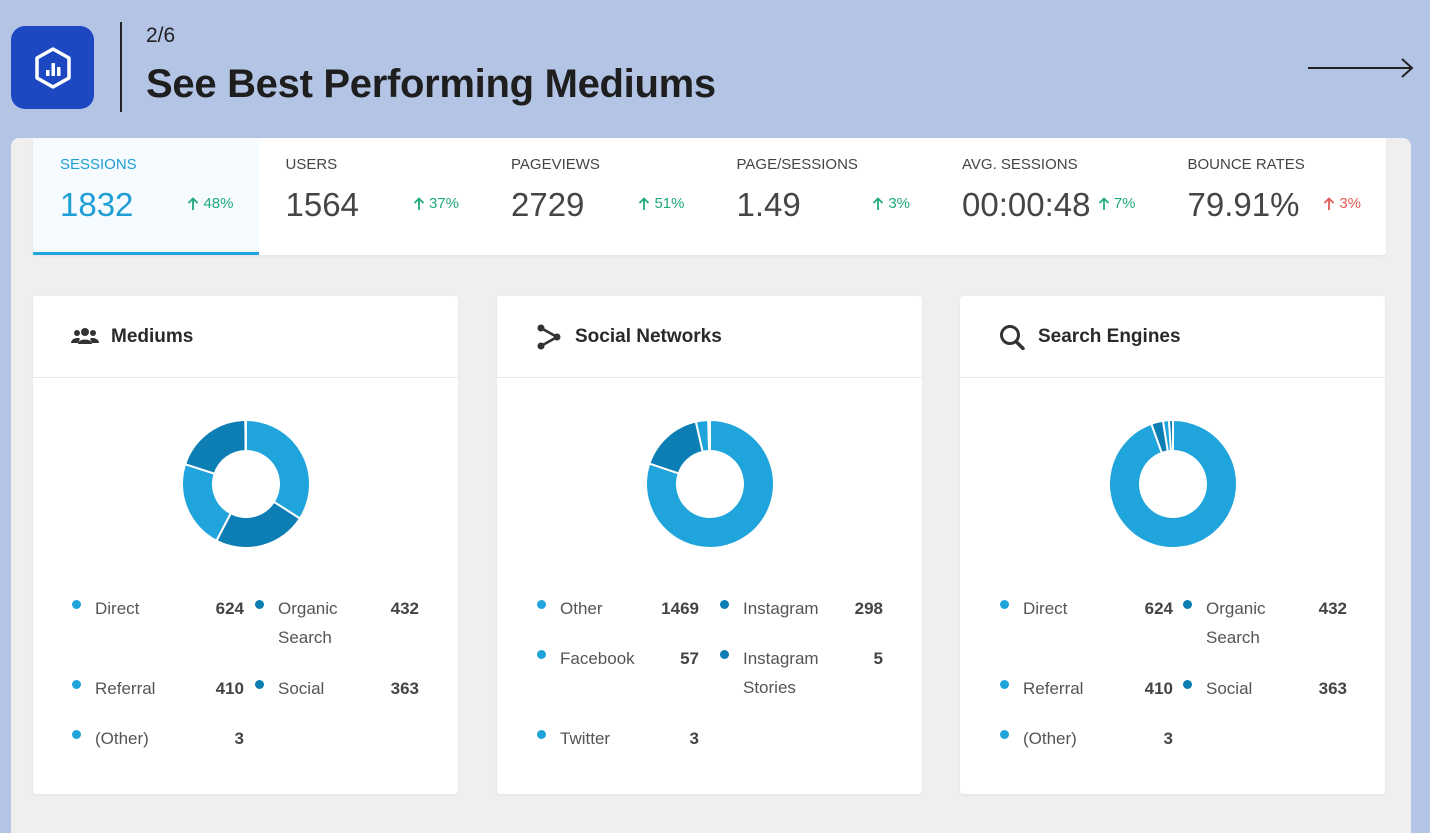 Image resolution: width=1430 pixels, height=833 pixels. I want to click on legend-value: 410, so click(229, 688).